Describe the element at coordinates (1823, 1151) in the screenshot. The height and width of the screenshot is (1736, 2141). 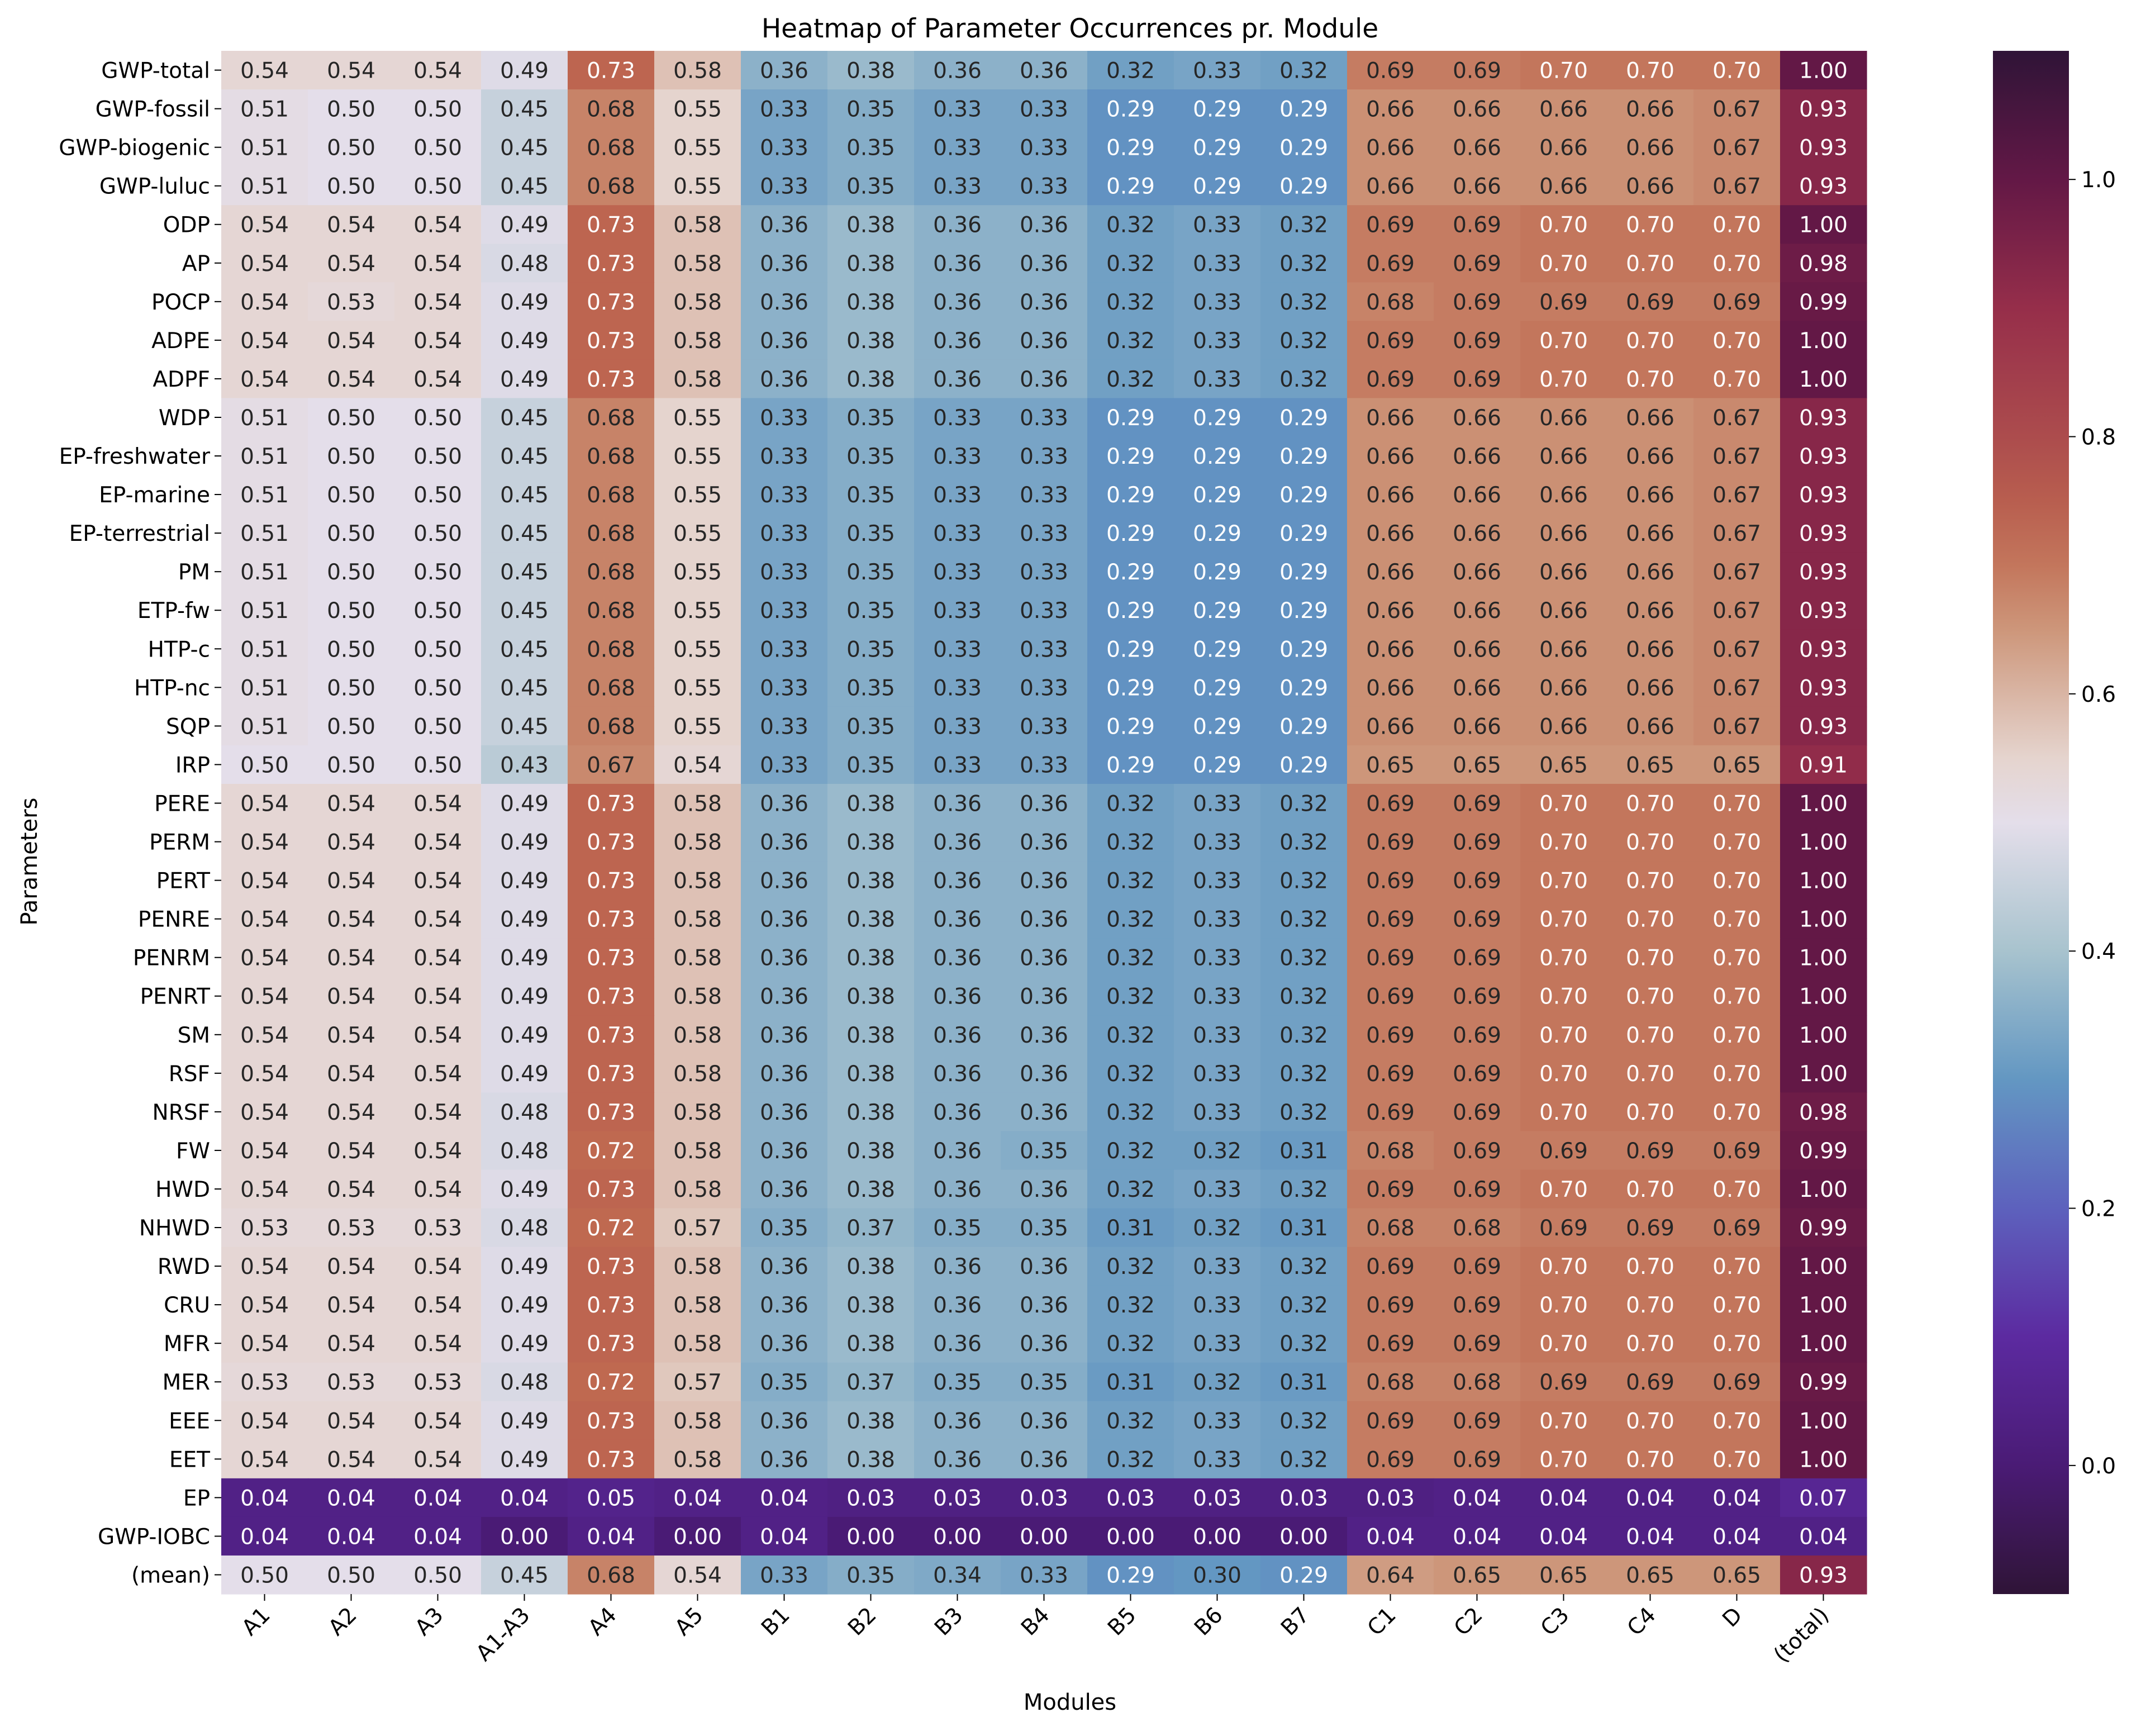
I see `cell-value-label: 0.99` at that location.